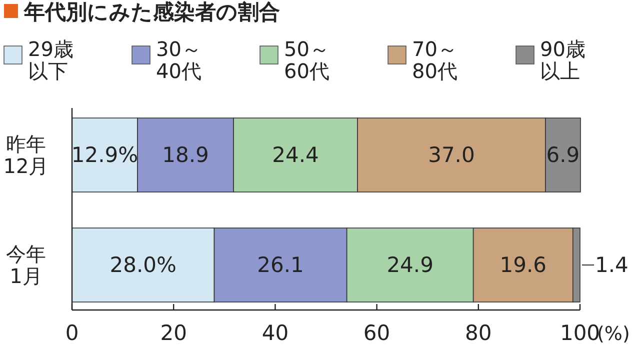 The height and width of the screenshot is (356, 640). Describe the element at coordinates (72, 333) in the screenshot. I see `x-tick-label: 0` at that location.